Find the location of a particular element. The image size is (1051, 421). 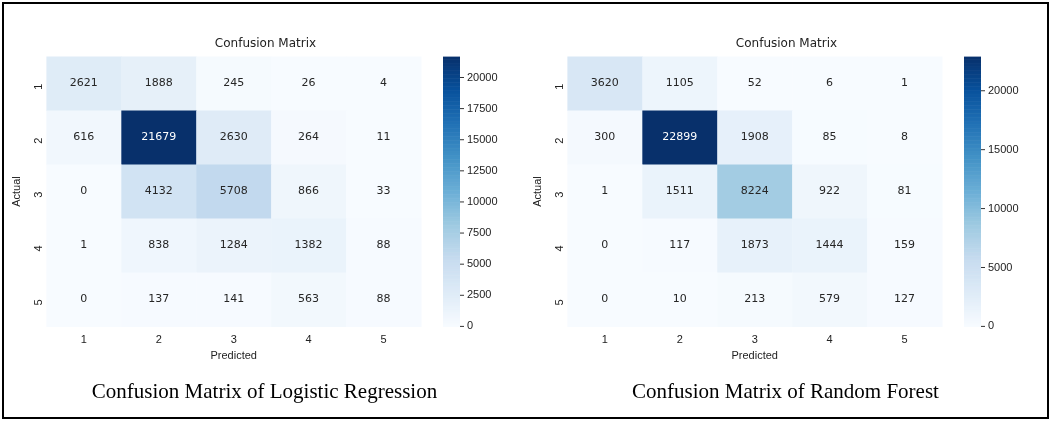

data-label: 21679 is located at coordinates (159, 137).